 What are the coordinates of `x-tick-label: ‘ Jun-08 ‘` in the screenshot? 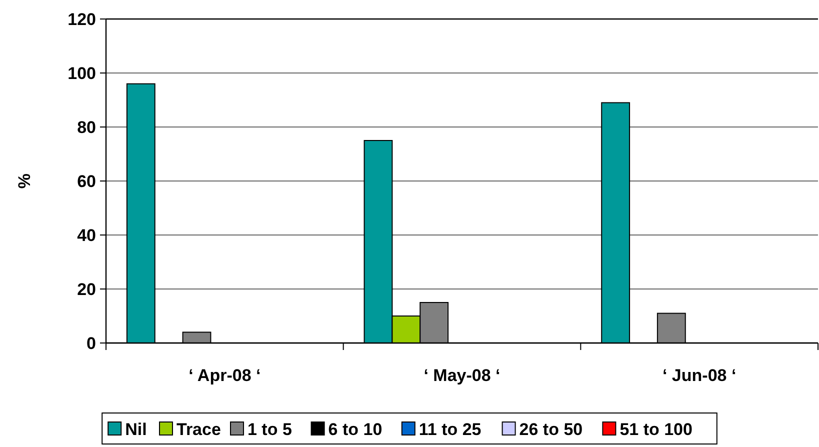 It's located at (699, 375).